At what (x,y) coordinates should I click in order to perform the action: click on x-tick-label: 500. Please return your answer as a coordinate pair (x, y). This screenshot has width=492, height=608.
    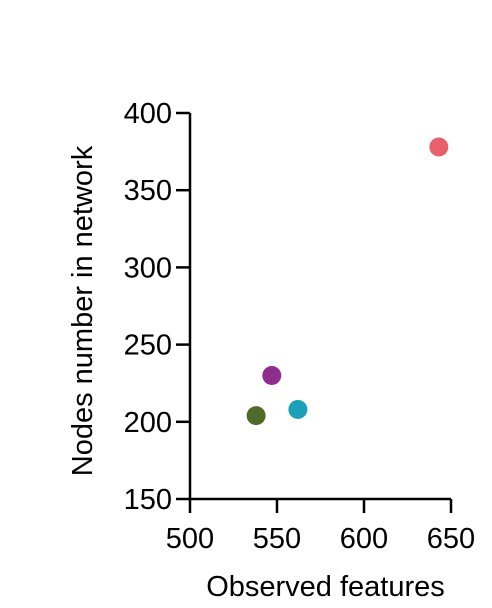
    Looking at the image, I should click on (190, 539).